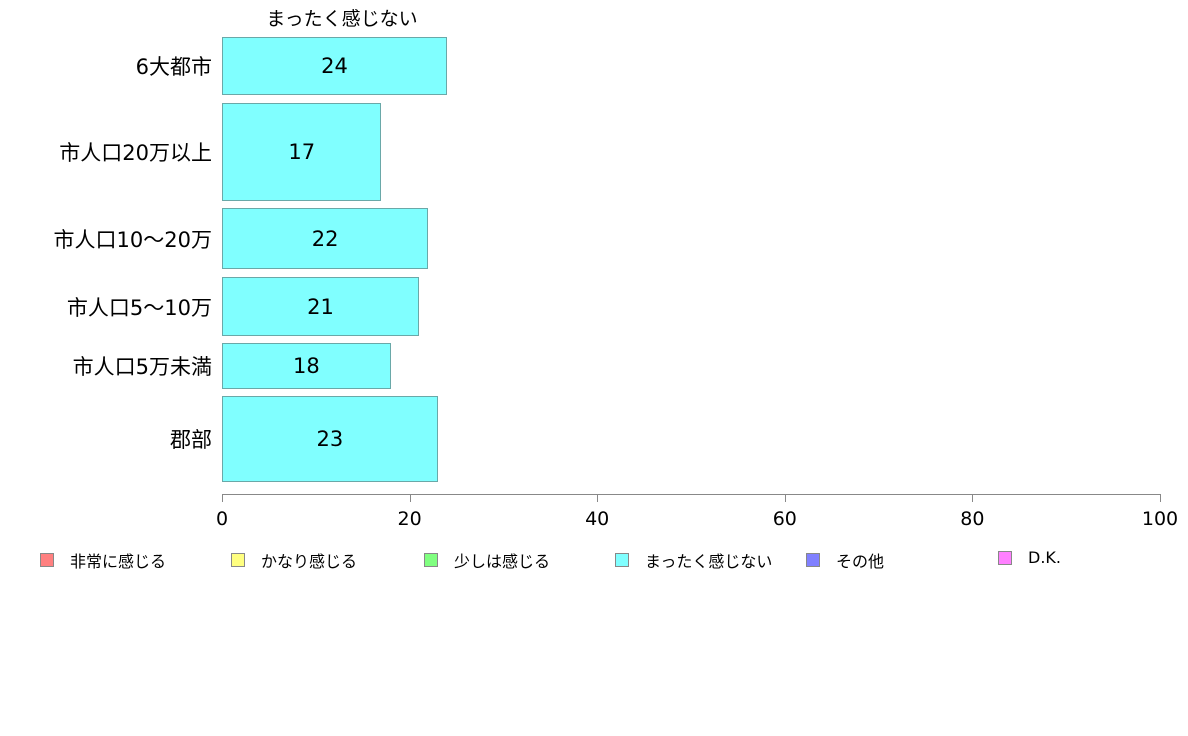  I want to click on data-label: 24, so click(334, 66).